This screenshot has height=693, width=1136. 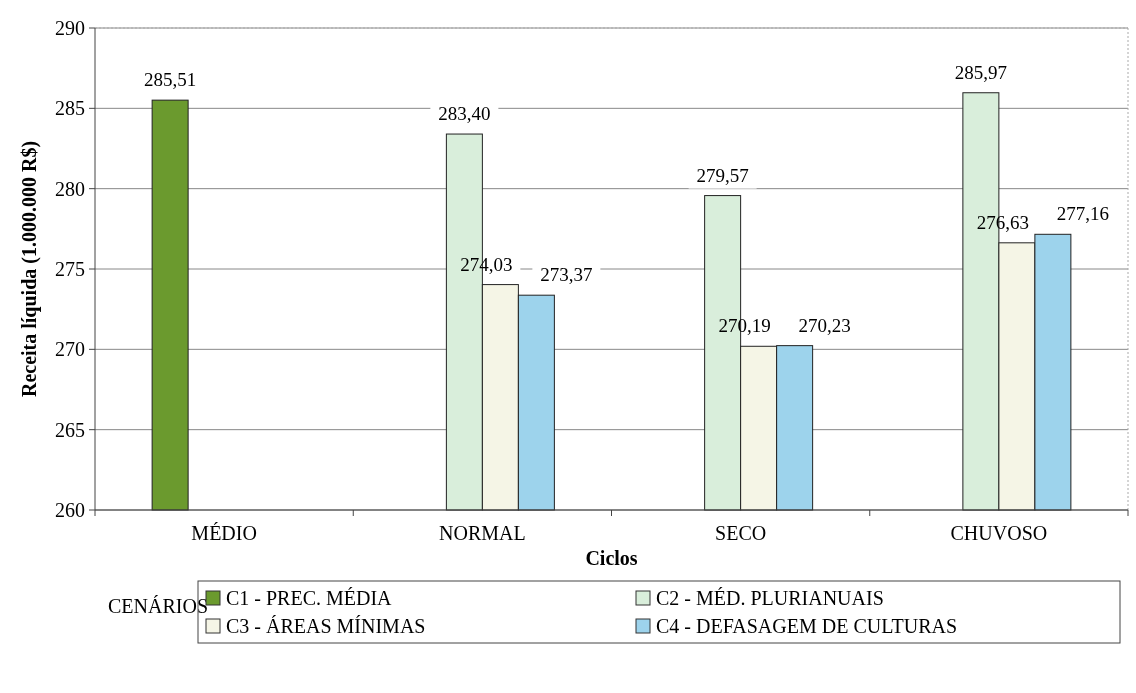 I want to click on y-tick-label: 285, so click(x=70, y=108).